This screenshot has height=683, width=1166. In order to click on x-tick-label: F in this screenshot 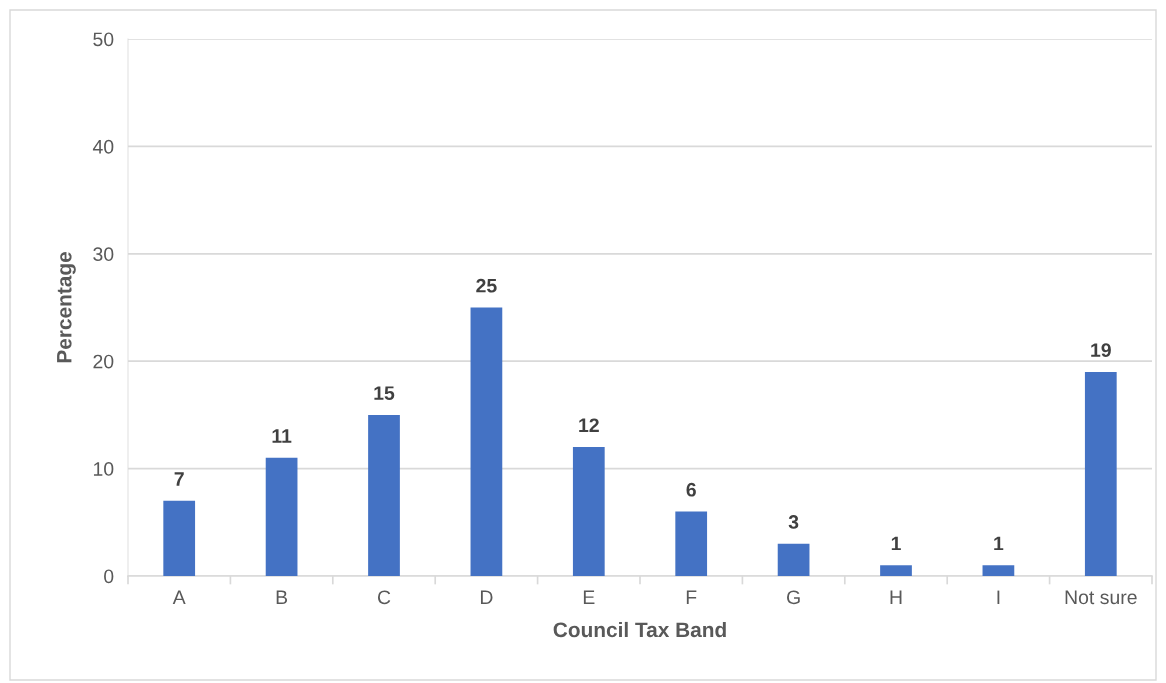, I will do `click(691, 597)`.